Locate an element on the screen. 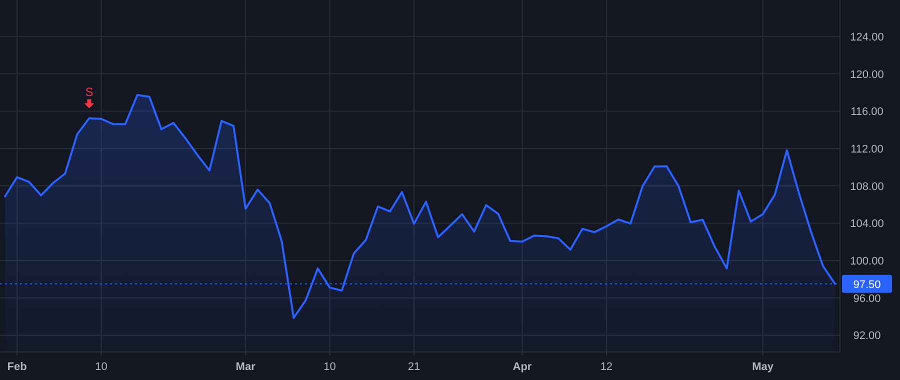 The image size is (900, 380). y-tick-label: 116.00 is located at coordinates (867, 112).